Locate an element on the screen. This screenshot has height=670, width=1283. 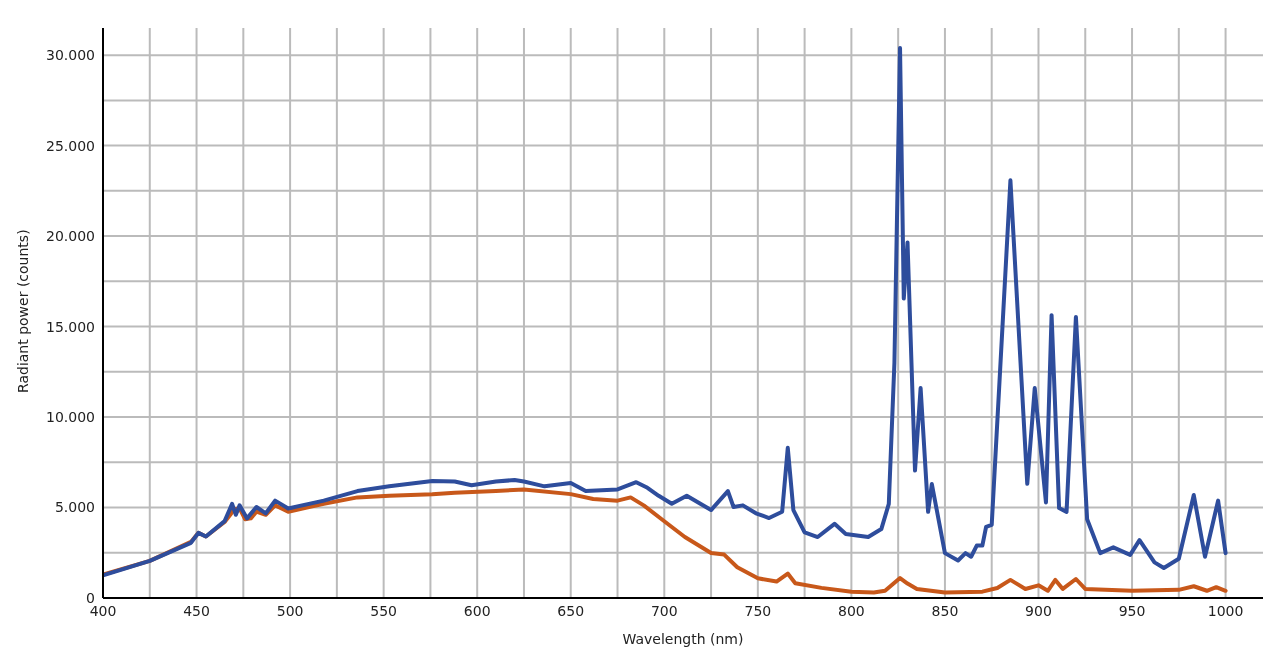
x-tick-label: 650 is located at coordinates (571, 610).